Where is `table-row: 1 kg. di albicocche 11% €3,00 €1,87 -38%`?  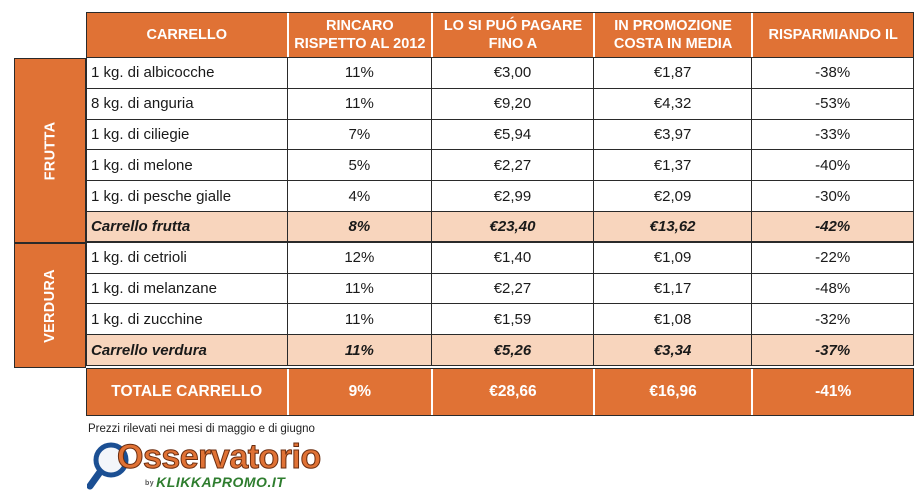 table-row: 1 kg. di albicocche 11% €3,00 €1,87 -38% is located at coordinates (500, 73).